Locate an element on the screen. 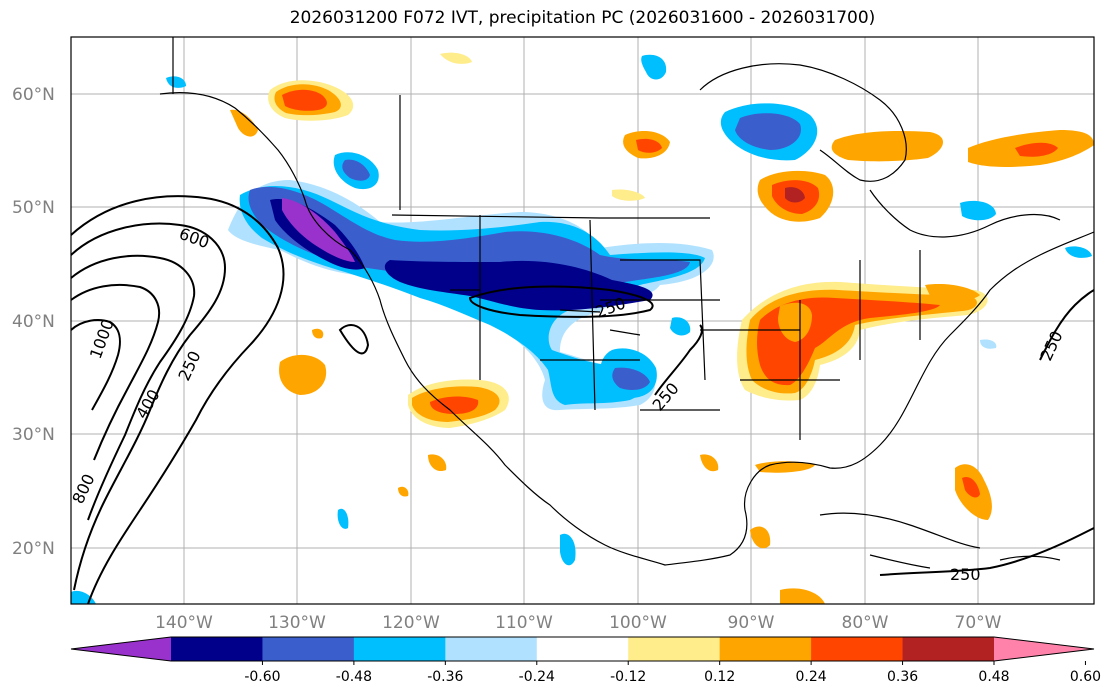 The height and width of the screenshot is (698, 1105). colorbar-tick-label: 0.60 is located at coordinates (1085, 677).